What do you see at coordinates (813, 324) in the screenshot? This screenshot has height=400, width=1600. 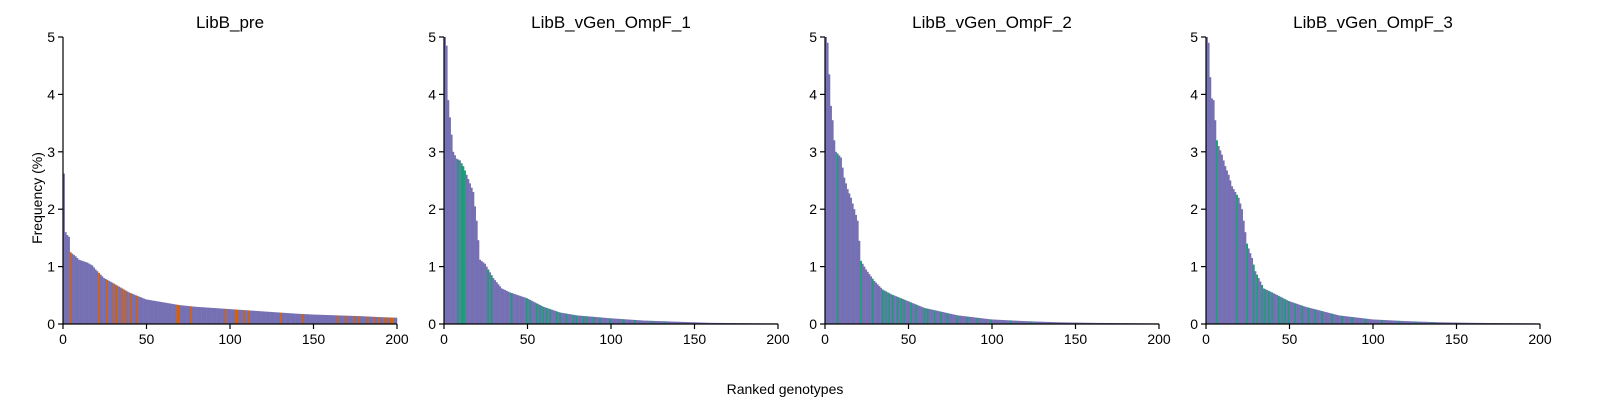 I see `y-tick-label: 0` at bounding box center [813, 324].